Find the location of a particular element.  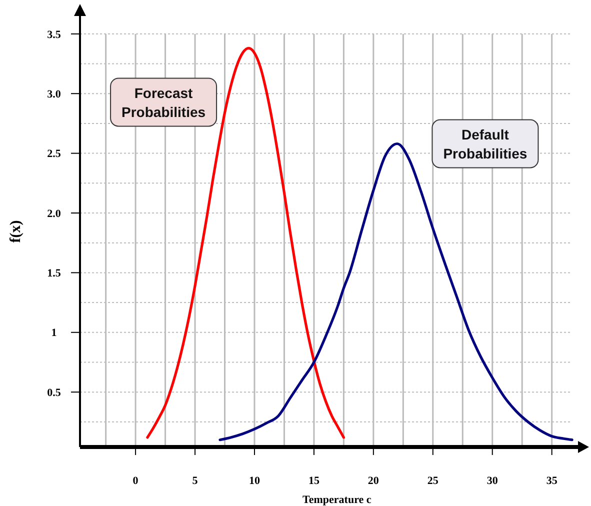

y-tick-label: 2.5 is located at coordinates (54, 154).